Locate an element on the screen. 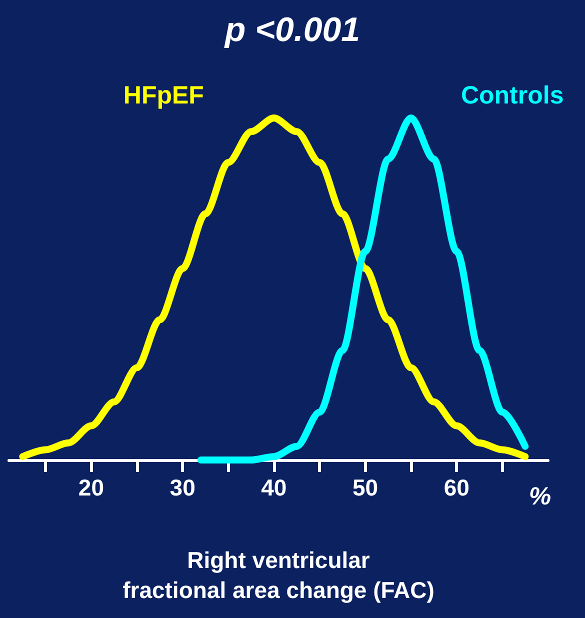 The image size is (585, 618). x-tick-label: 30 is located at coordinates (183, 487).